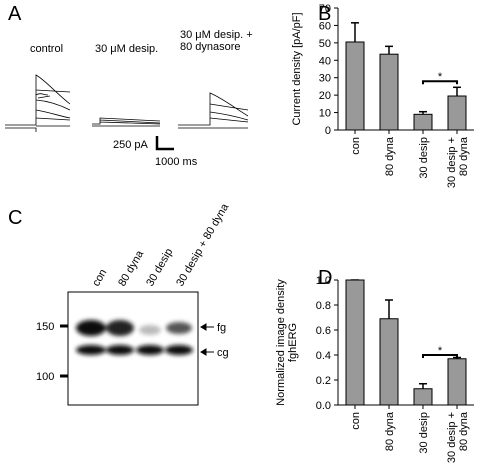  I want to click on y-tick-label: 10, so click(325, 114).